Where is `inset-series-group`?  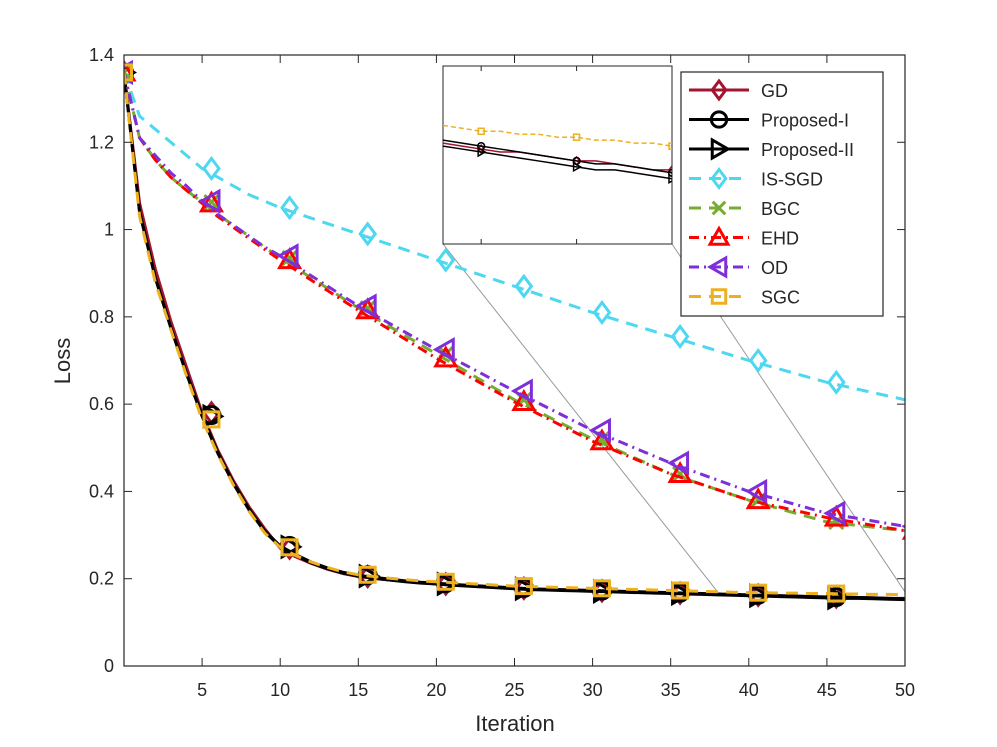 inset-series-group is located at coordinates (557, 154).